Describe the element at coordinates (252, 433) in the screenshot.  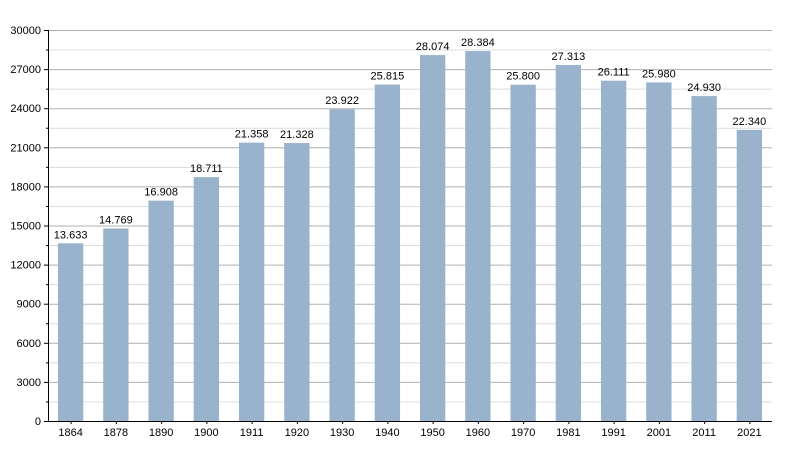
I see `x-tick-label: 1911` at that location.